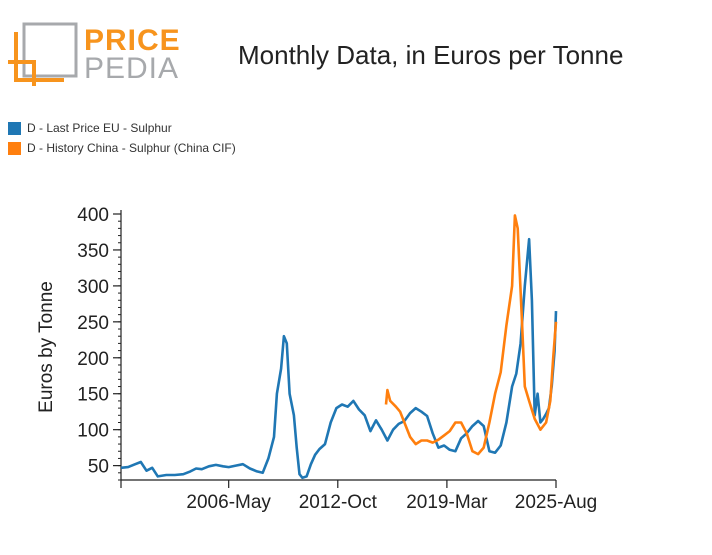 The image size is (712, 555). What do you see at coordinates (447, 502) in the screenshot?
I see `x-tick-label: 2019-Mar` at bounding box center [447, 502].